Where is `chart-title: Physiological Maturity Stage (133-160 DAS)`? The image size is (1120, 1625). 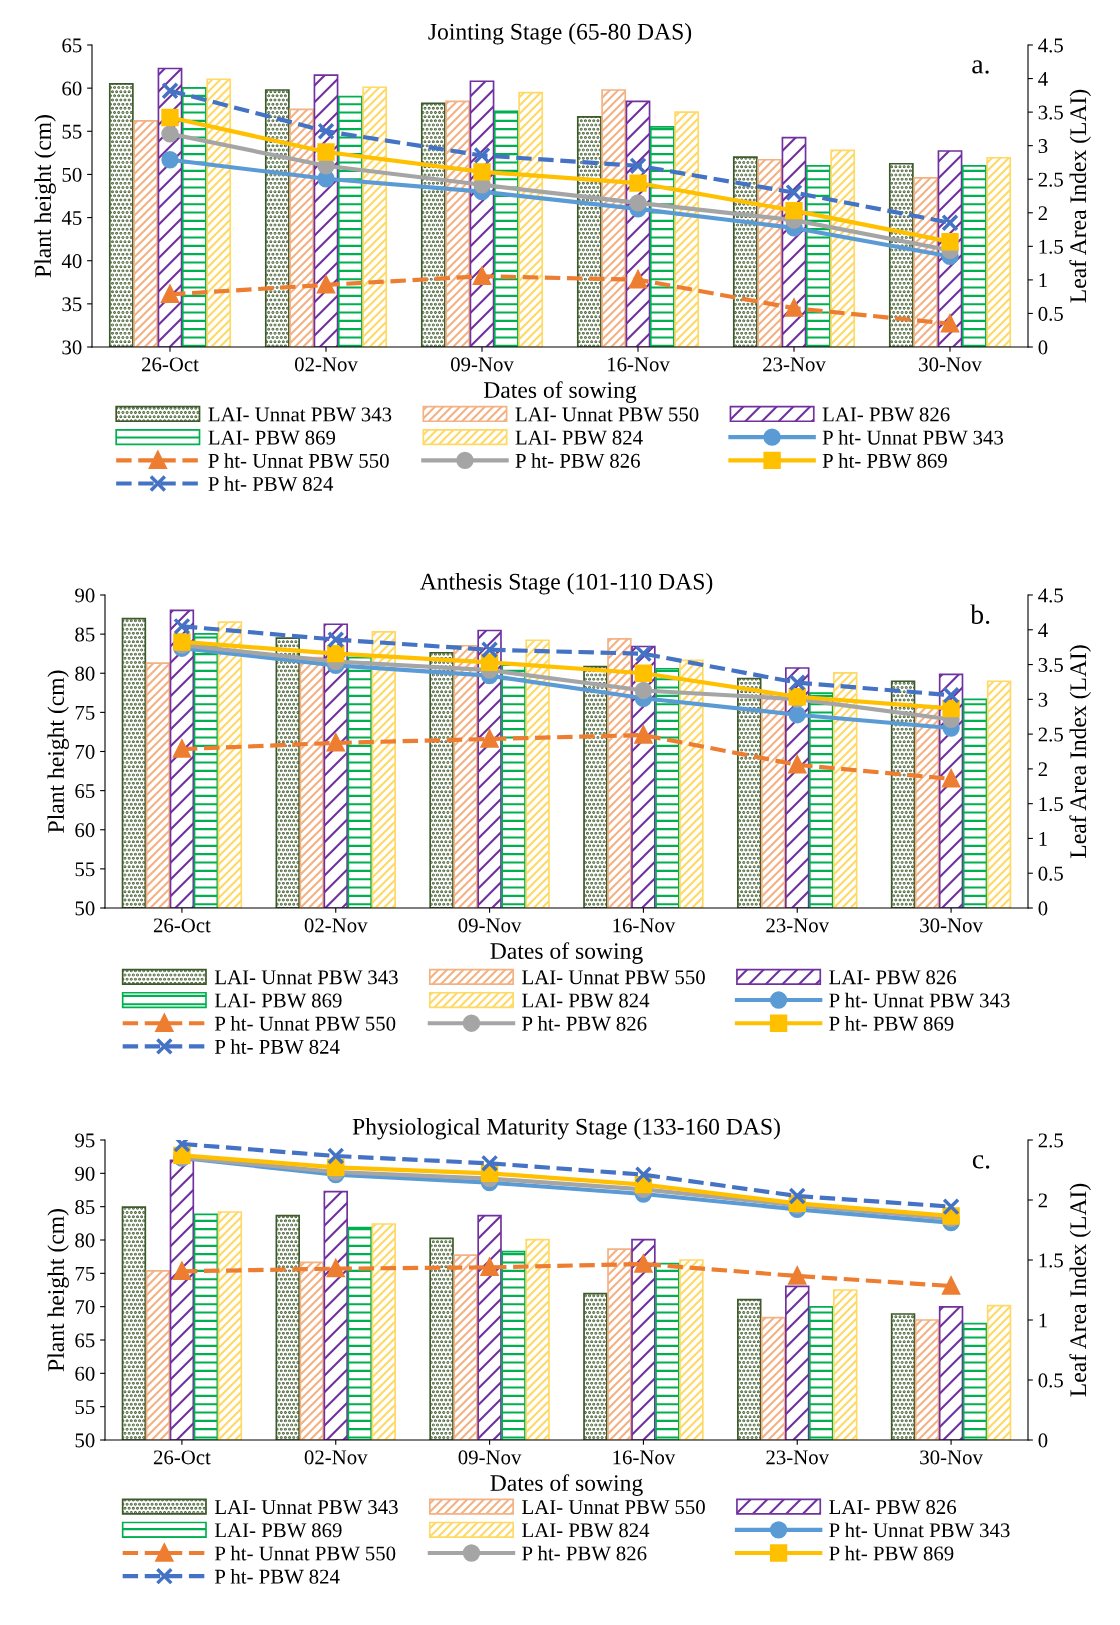
chart-title: Physiological Maturity Stage (133-160 DAS) is located at coordinates (566, 1129).